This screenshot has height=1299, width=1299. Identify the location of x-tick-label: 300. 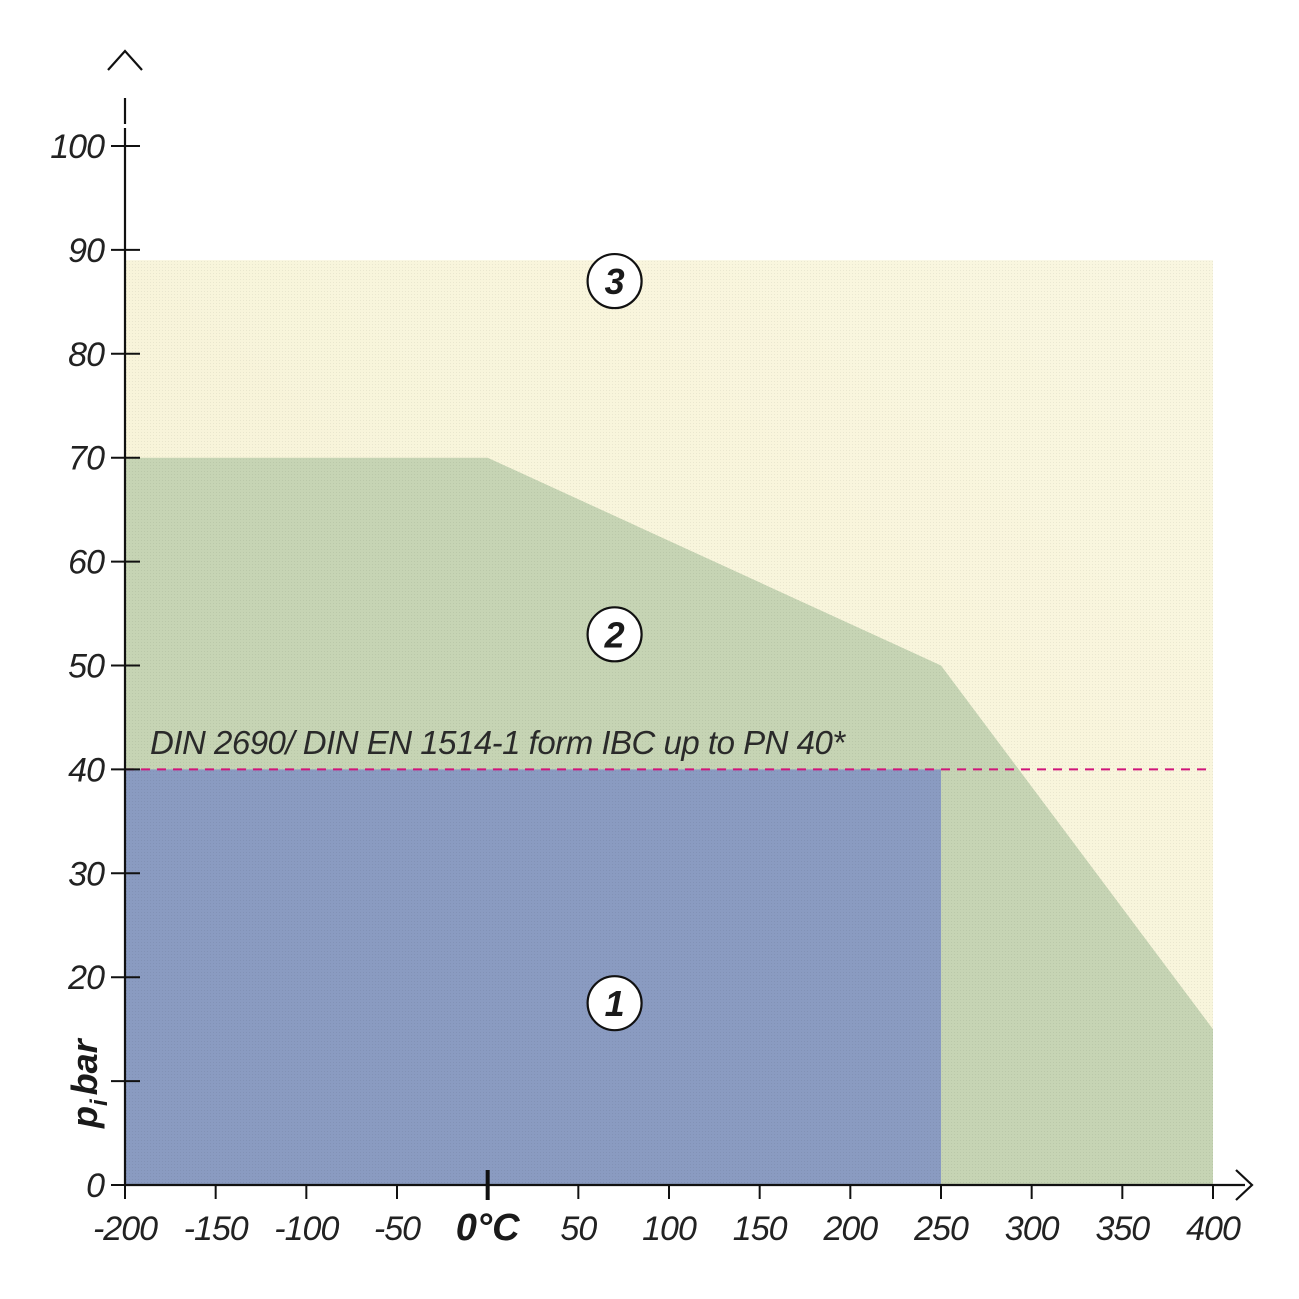
(1032, 1229).